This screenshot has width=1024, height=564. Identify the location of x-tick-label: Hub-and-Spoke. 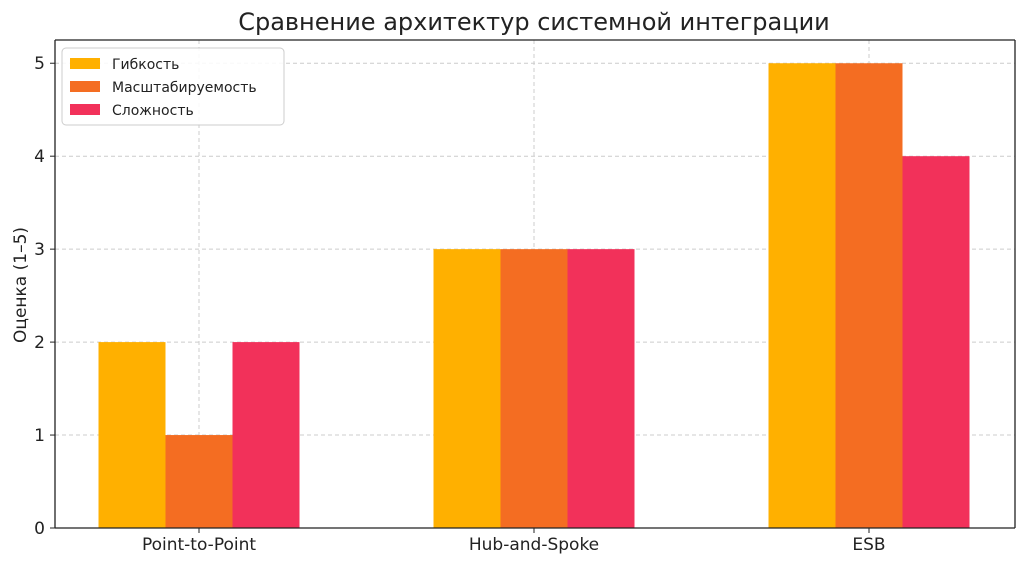
(534, 545).